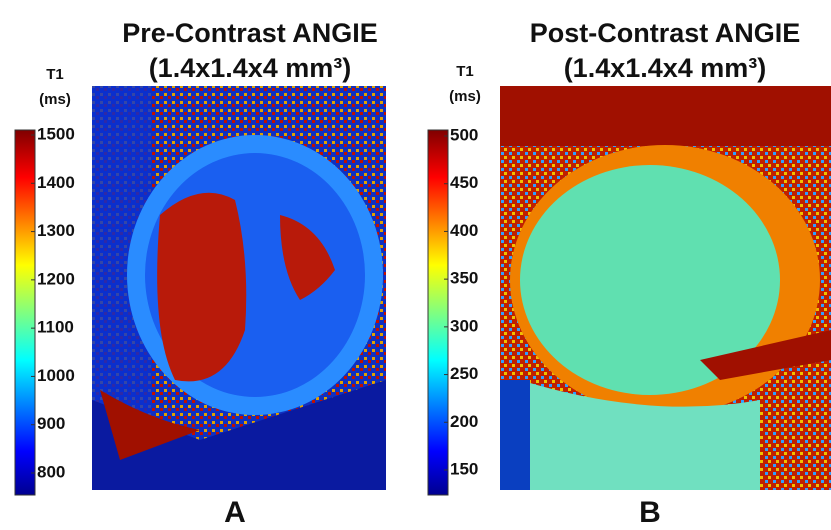  I want to click on panel-letter: A, so click(235, 512).